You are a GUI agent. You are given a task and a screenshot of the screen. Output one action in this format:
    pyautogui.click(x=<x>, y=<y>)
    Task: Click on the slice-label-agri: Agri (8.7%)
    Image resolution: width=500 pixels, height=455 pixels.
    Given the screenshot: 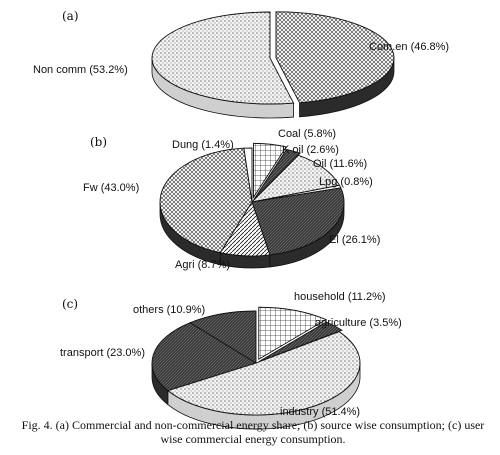 What is the action you would take?
    pyautogui.click(x=202, y=265)
    